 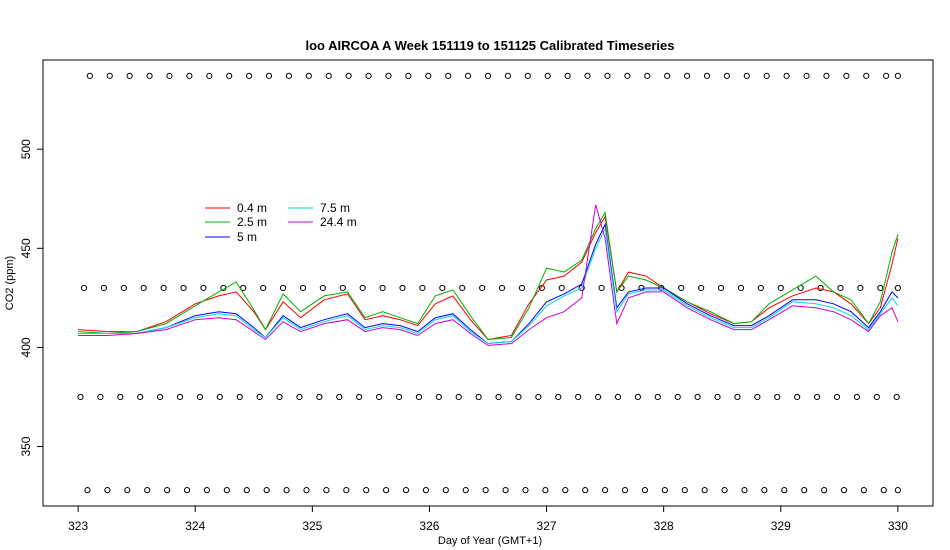 I want to click on x-tick-label: 327, so click(x=547, y=526).